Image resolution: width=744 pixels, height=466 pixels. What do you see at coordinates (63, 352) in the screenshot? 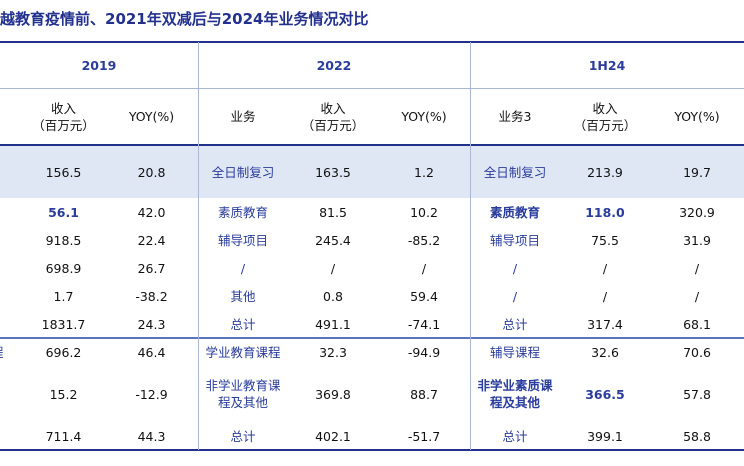
I see `cell: 696.2` at bounding box center [63, 352].